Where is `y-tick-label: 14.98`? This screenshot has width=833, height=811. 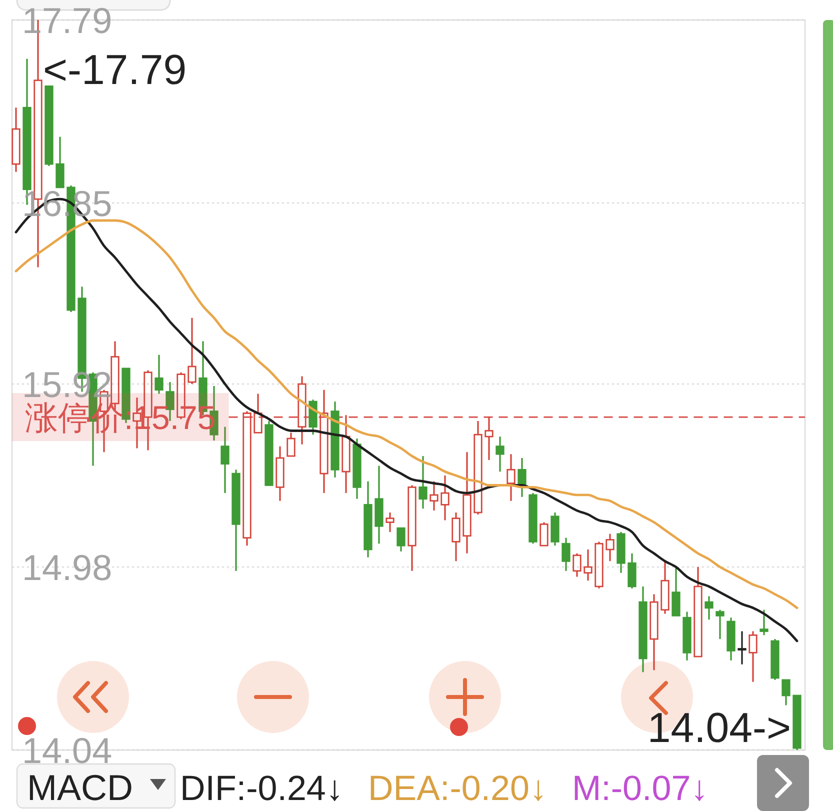
y-tick-label: 14.98 is located at coordinates (67, 567).